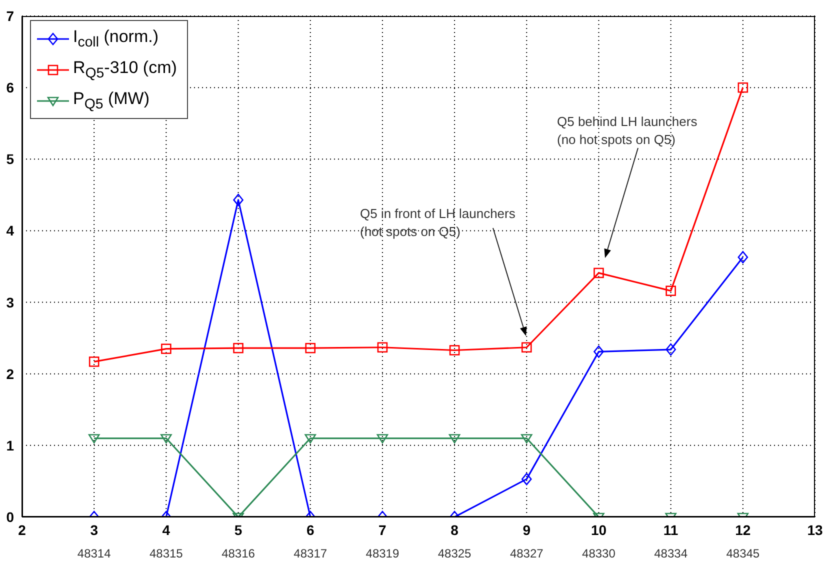 The image size is (830, 566). Describe the element at coordinates (527, 553) in the screenshot. I see `x-tick-label: 48327` at that location.